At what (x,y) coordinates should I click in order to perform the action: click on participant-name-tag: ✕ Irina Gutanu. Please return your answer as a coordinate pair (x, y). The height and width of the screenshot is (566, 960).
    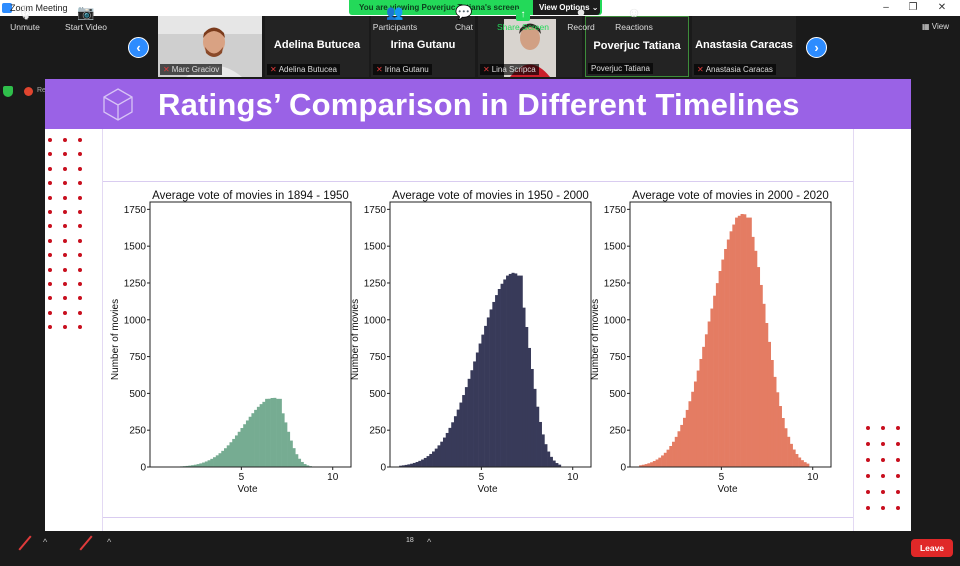
    Looking at the image, I should click on (402, 69).